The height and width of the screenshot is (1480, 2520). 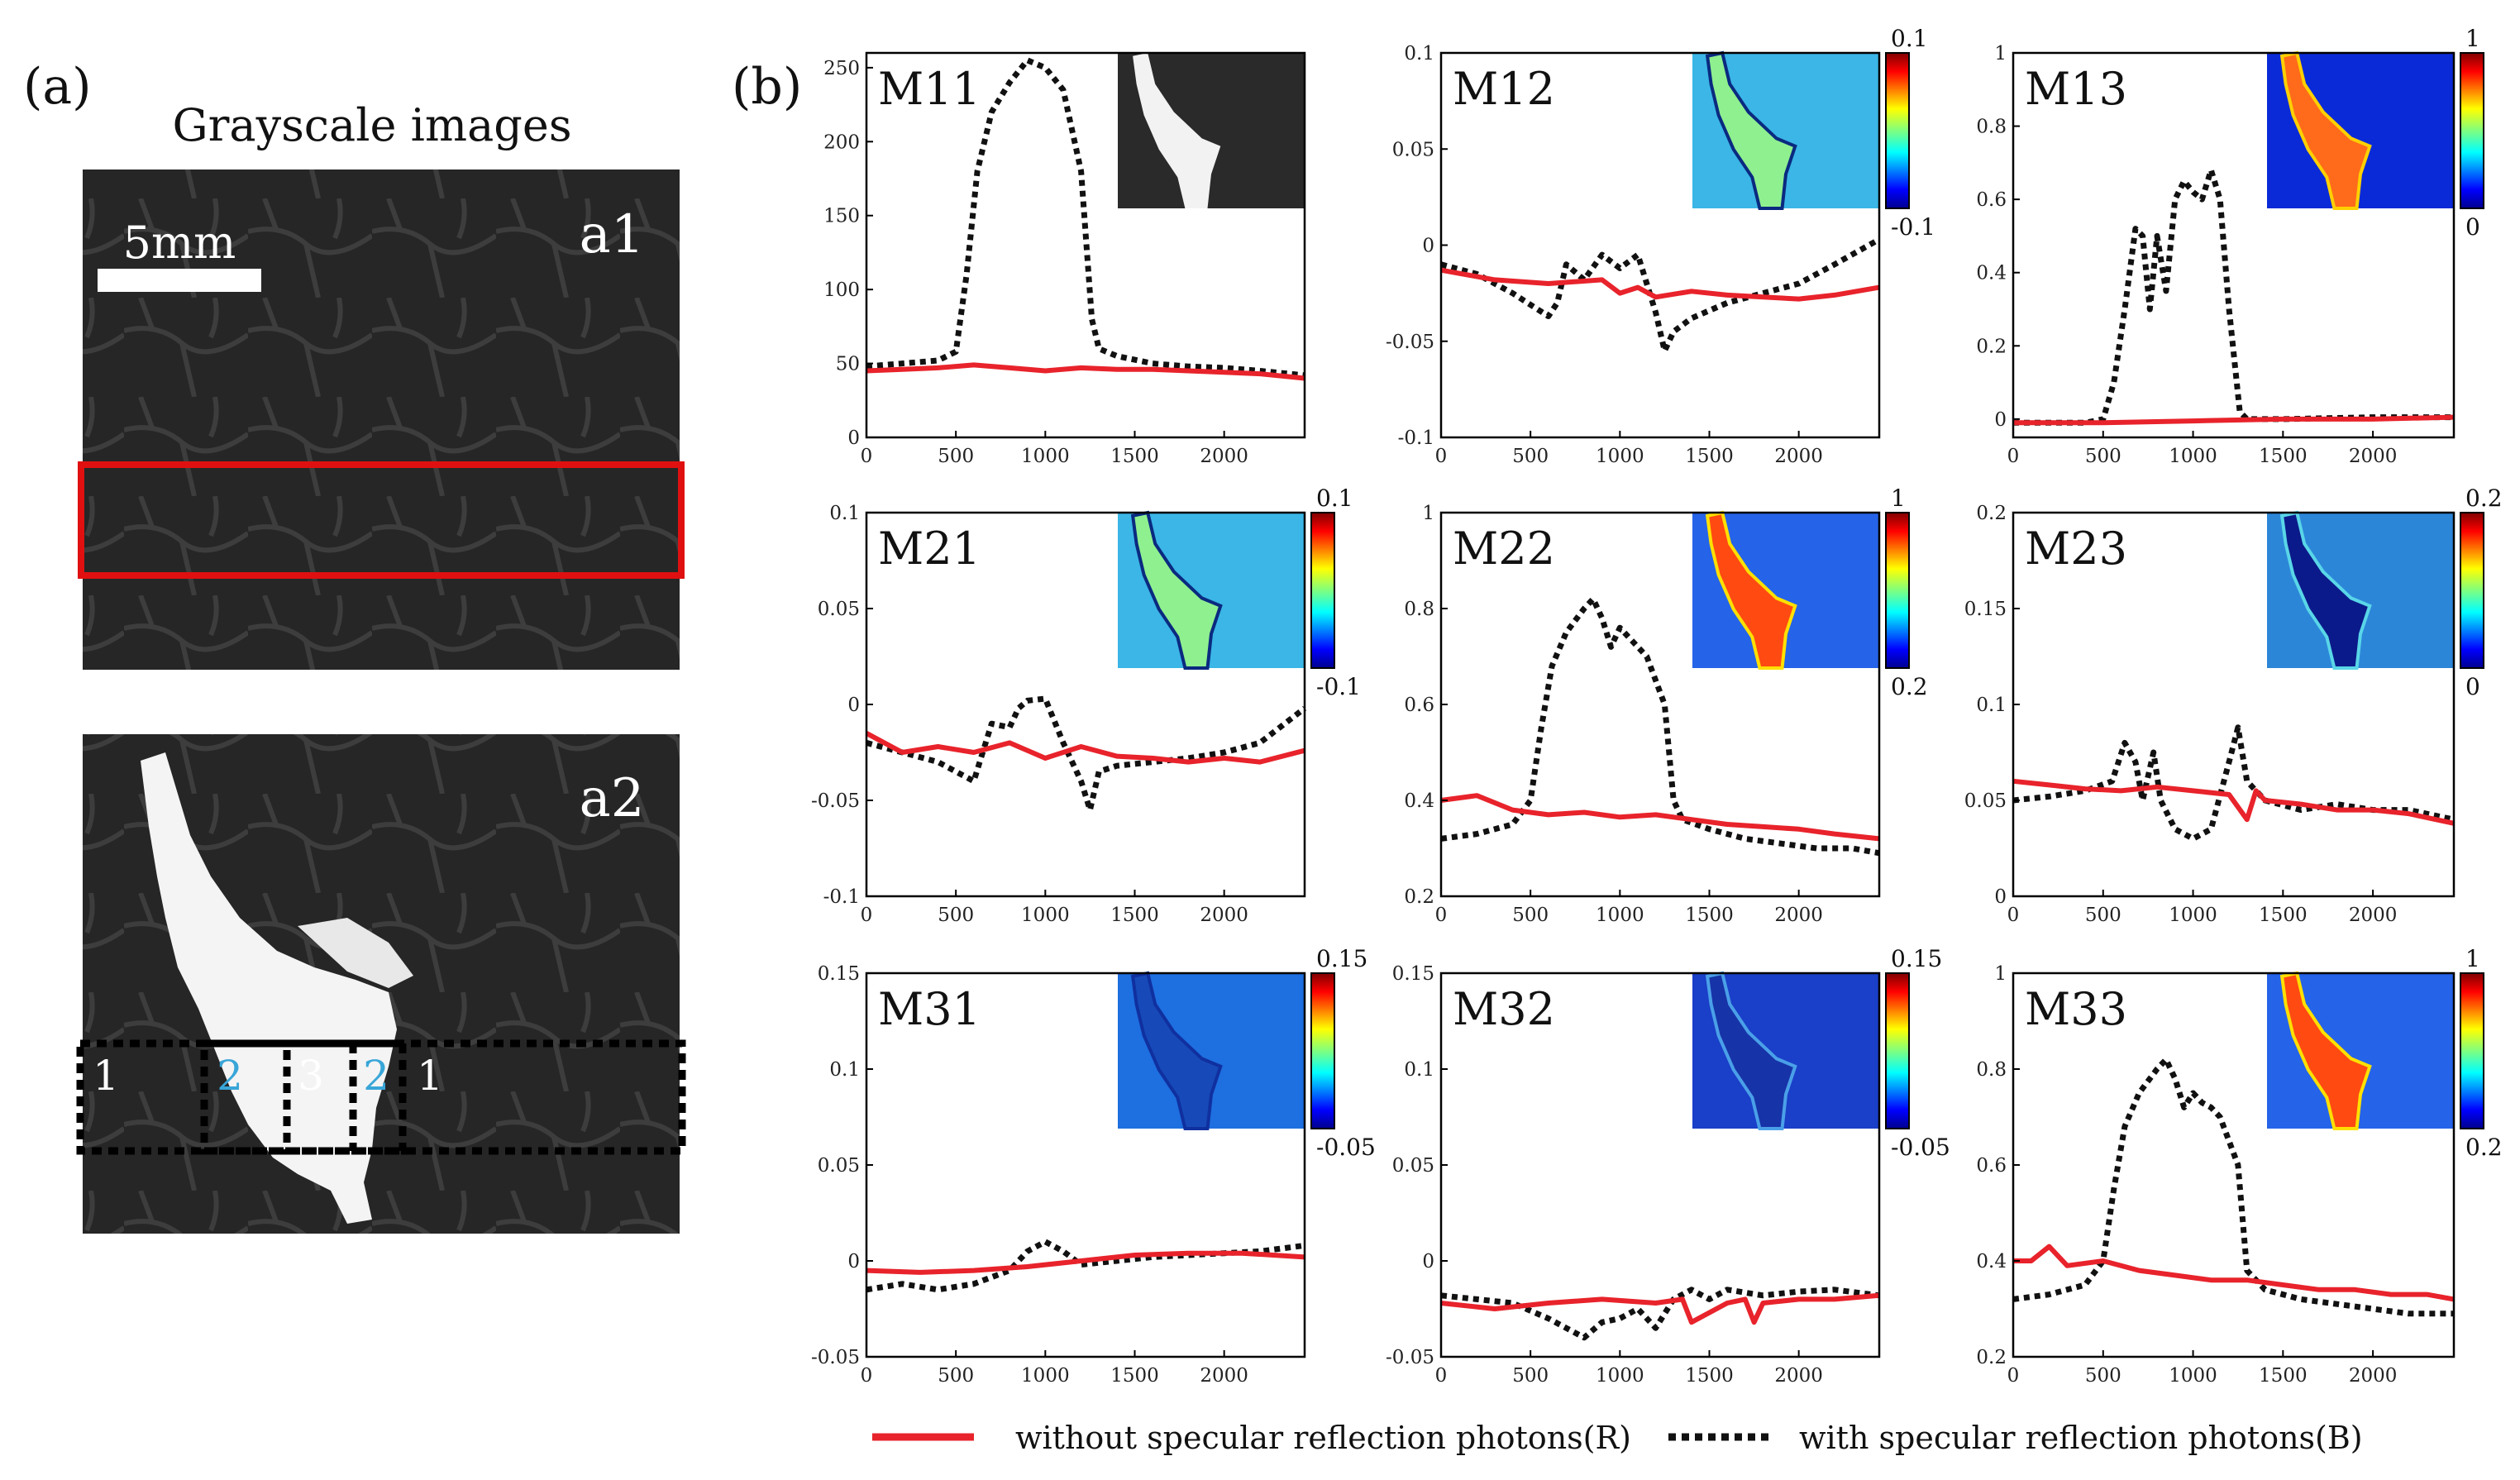 I want to click on m11-inset-shape, so click(x=1177, y=130).